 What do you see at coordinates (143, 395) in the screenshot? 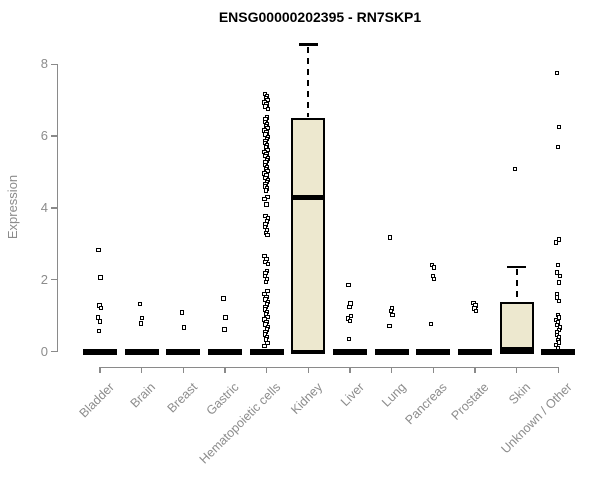
I see `x-tick-label: Brain` at bounding box center [143, 395].